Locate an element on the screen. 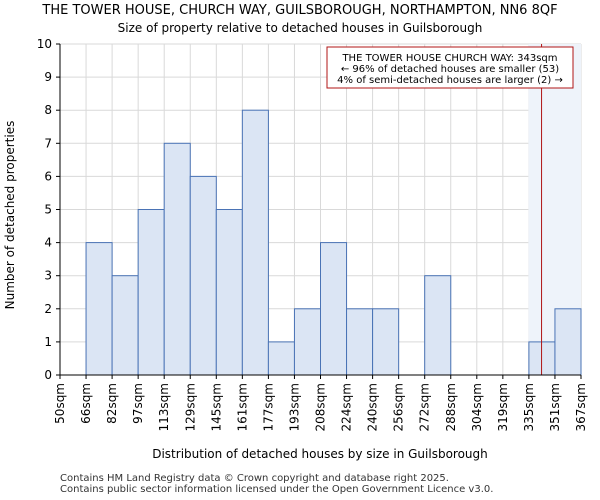 Image resolution: width=600 pixels, height=500 pixels. y-tick-label: 4 is located at coordinates (48, 243).